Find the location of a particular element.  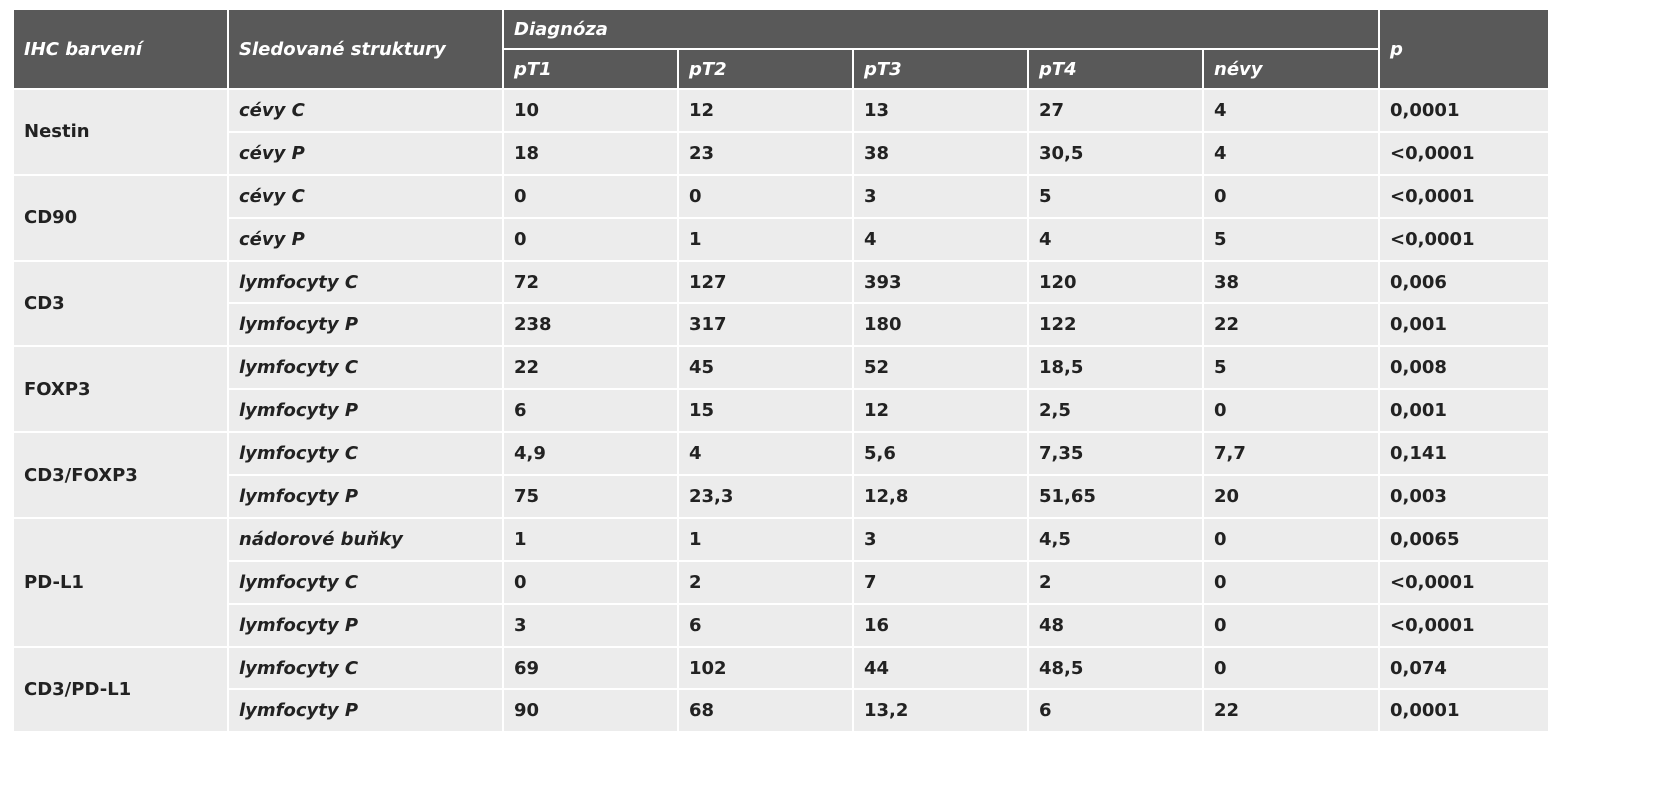

header-cell: p is located at coordinates (1464, 49).